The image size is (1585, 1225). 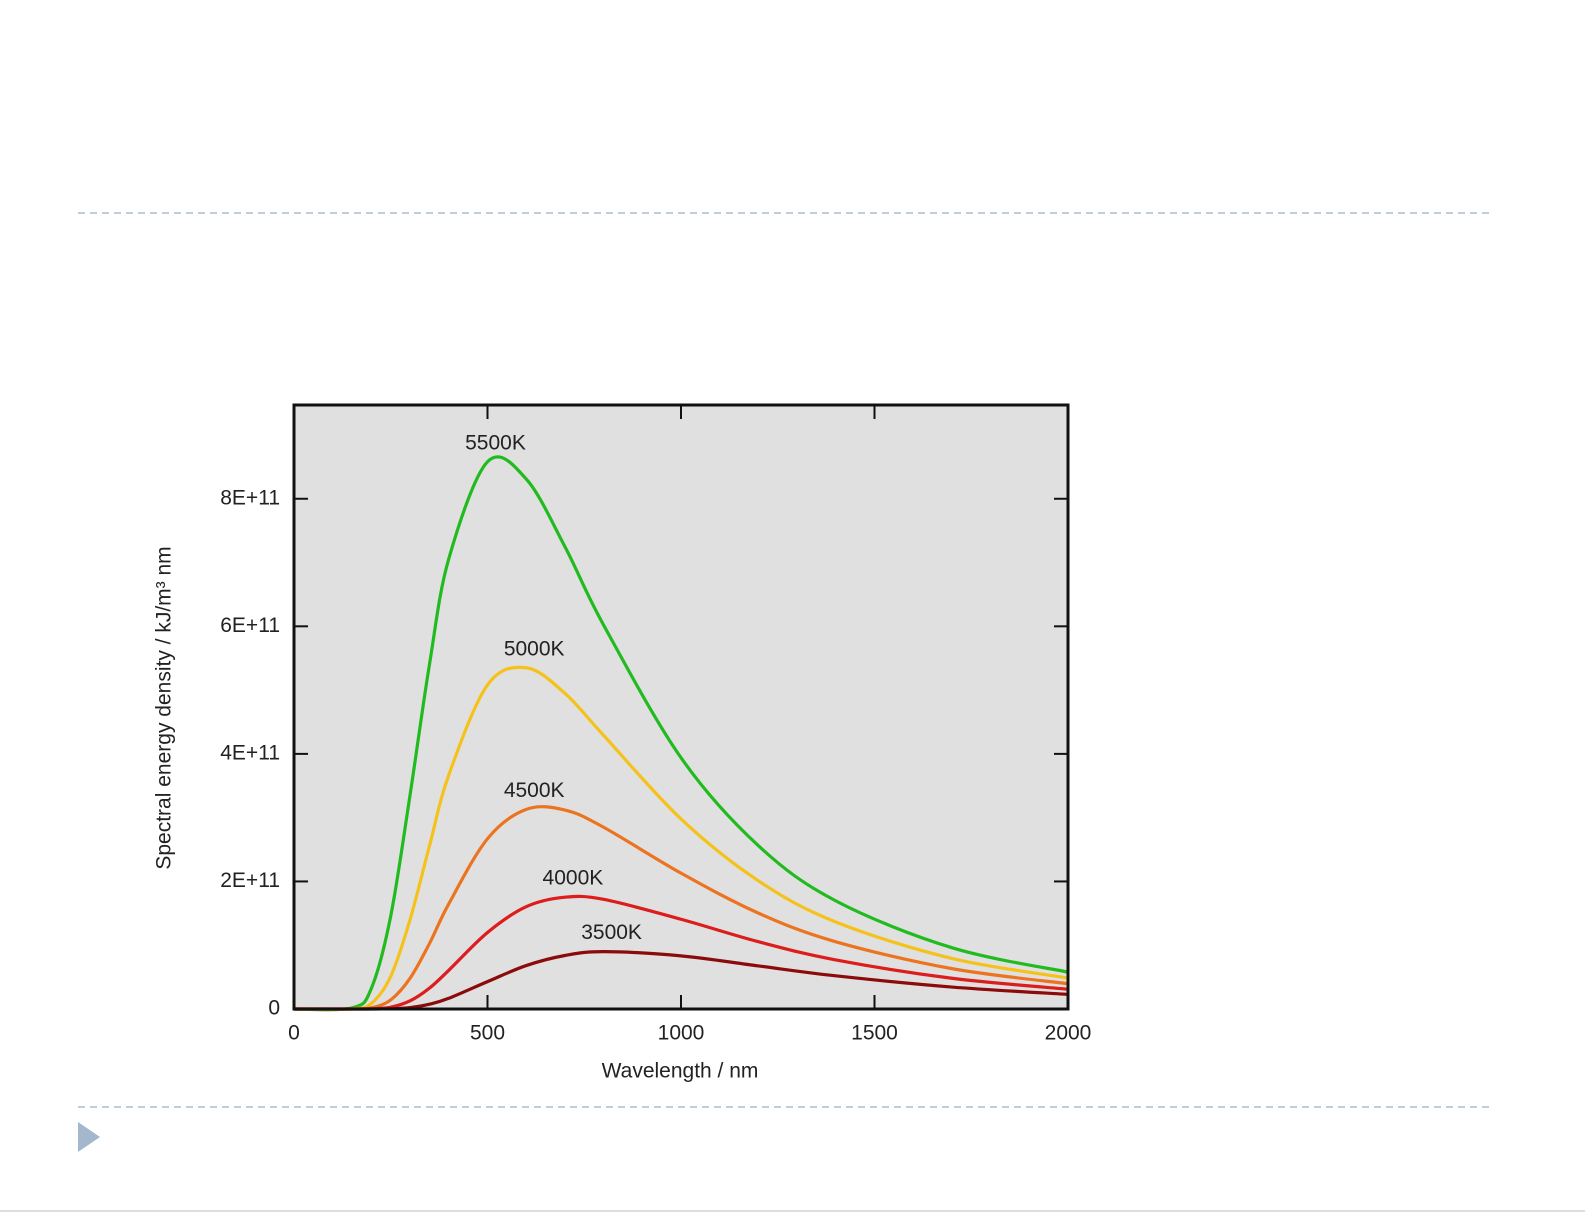 I want to click on x-tick-label: 500, so click(x=487, y=1033).